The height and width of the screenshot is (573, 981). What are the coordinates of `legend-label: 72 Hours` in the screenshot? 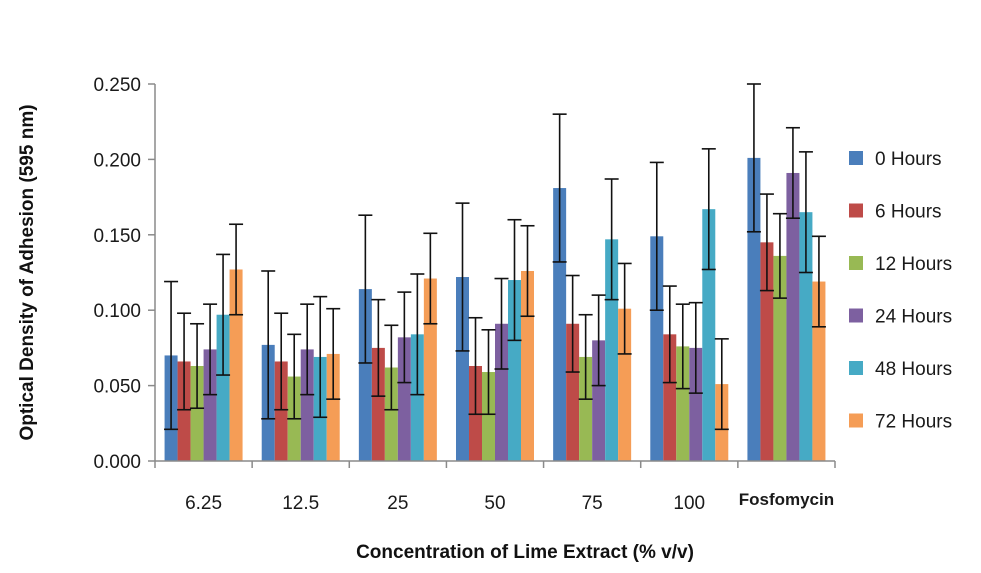 It's located at (913, 422).